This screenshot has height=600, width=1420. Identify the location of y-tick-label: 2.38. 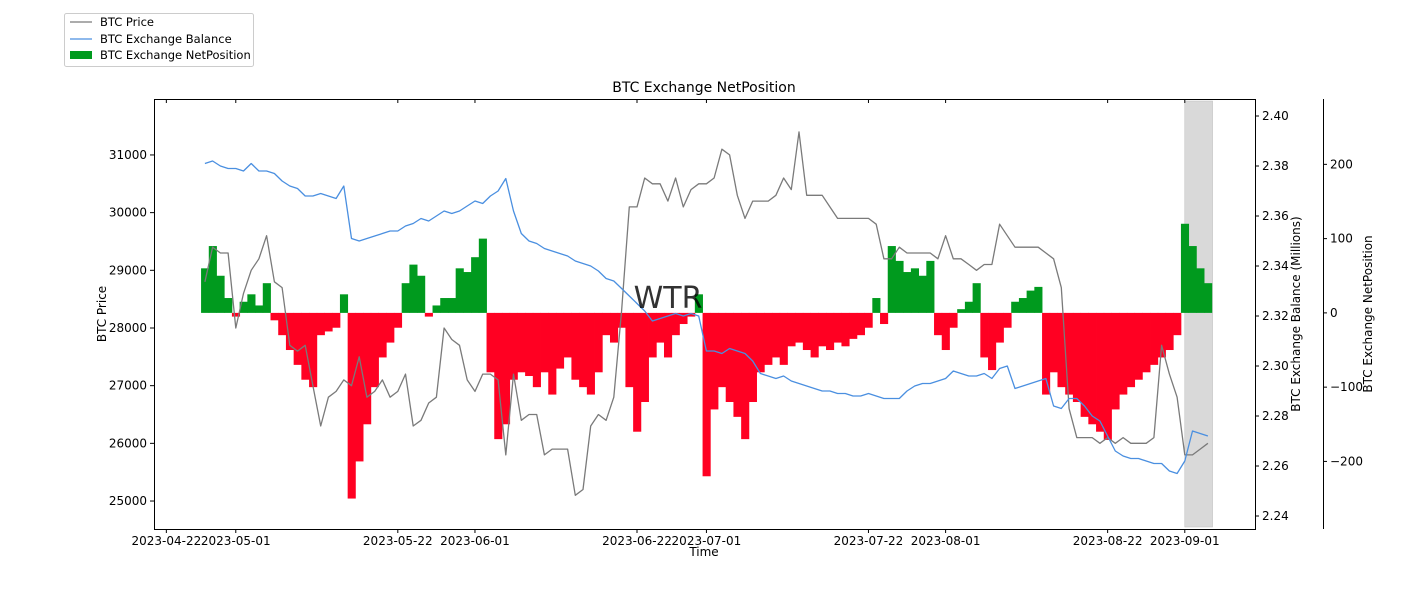
(1275, 166).